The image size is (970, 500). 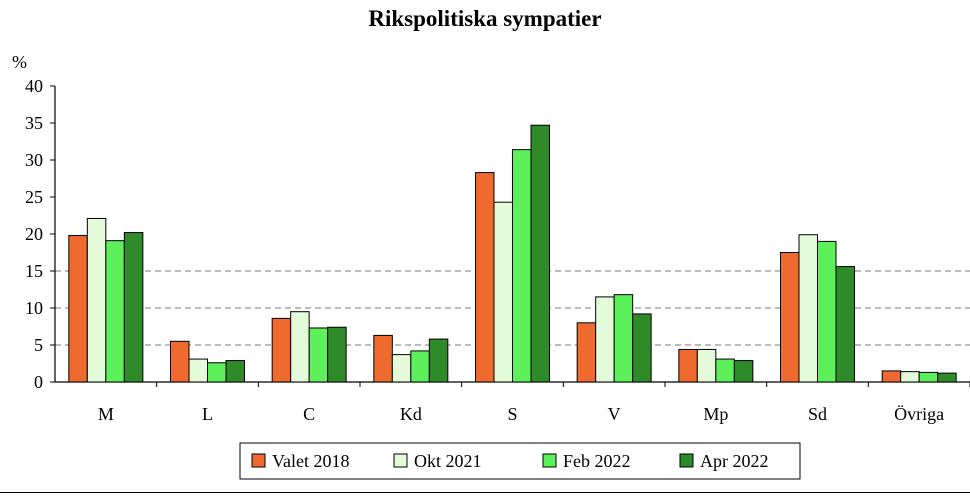 I want to click on y-tick-label: 35, so click(x=34, y=123).